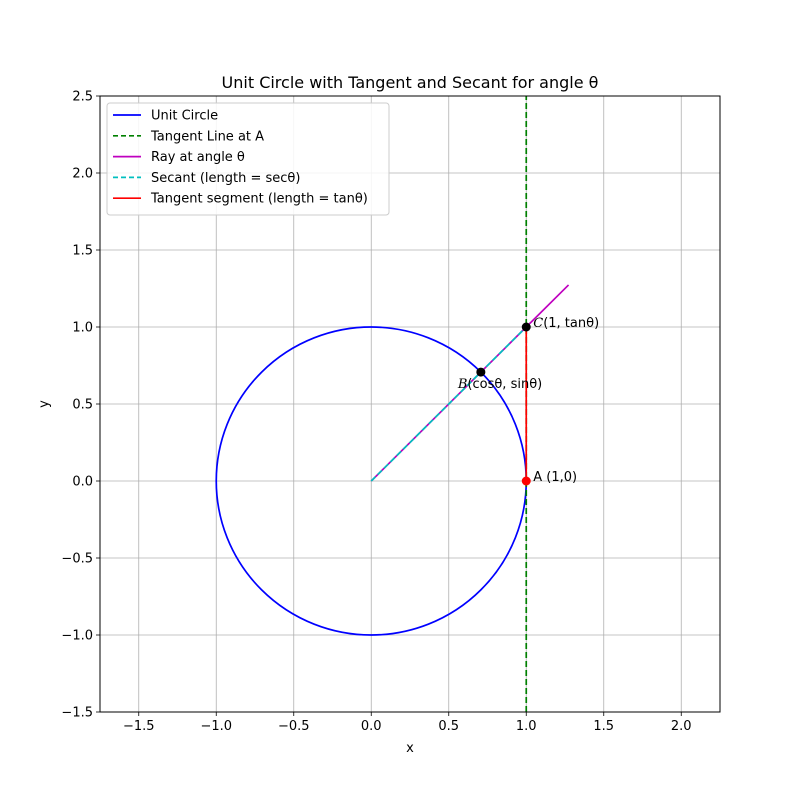 The image size is (800, 800). I want to click on x-tick-label: −1.5, so click(139, 726).